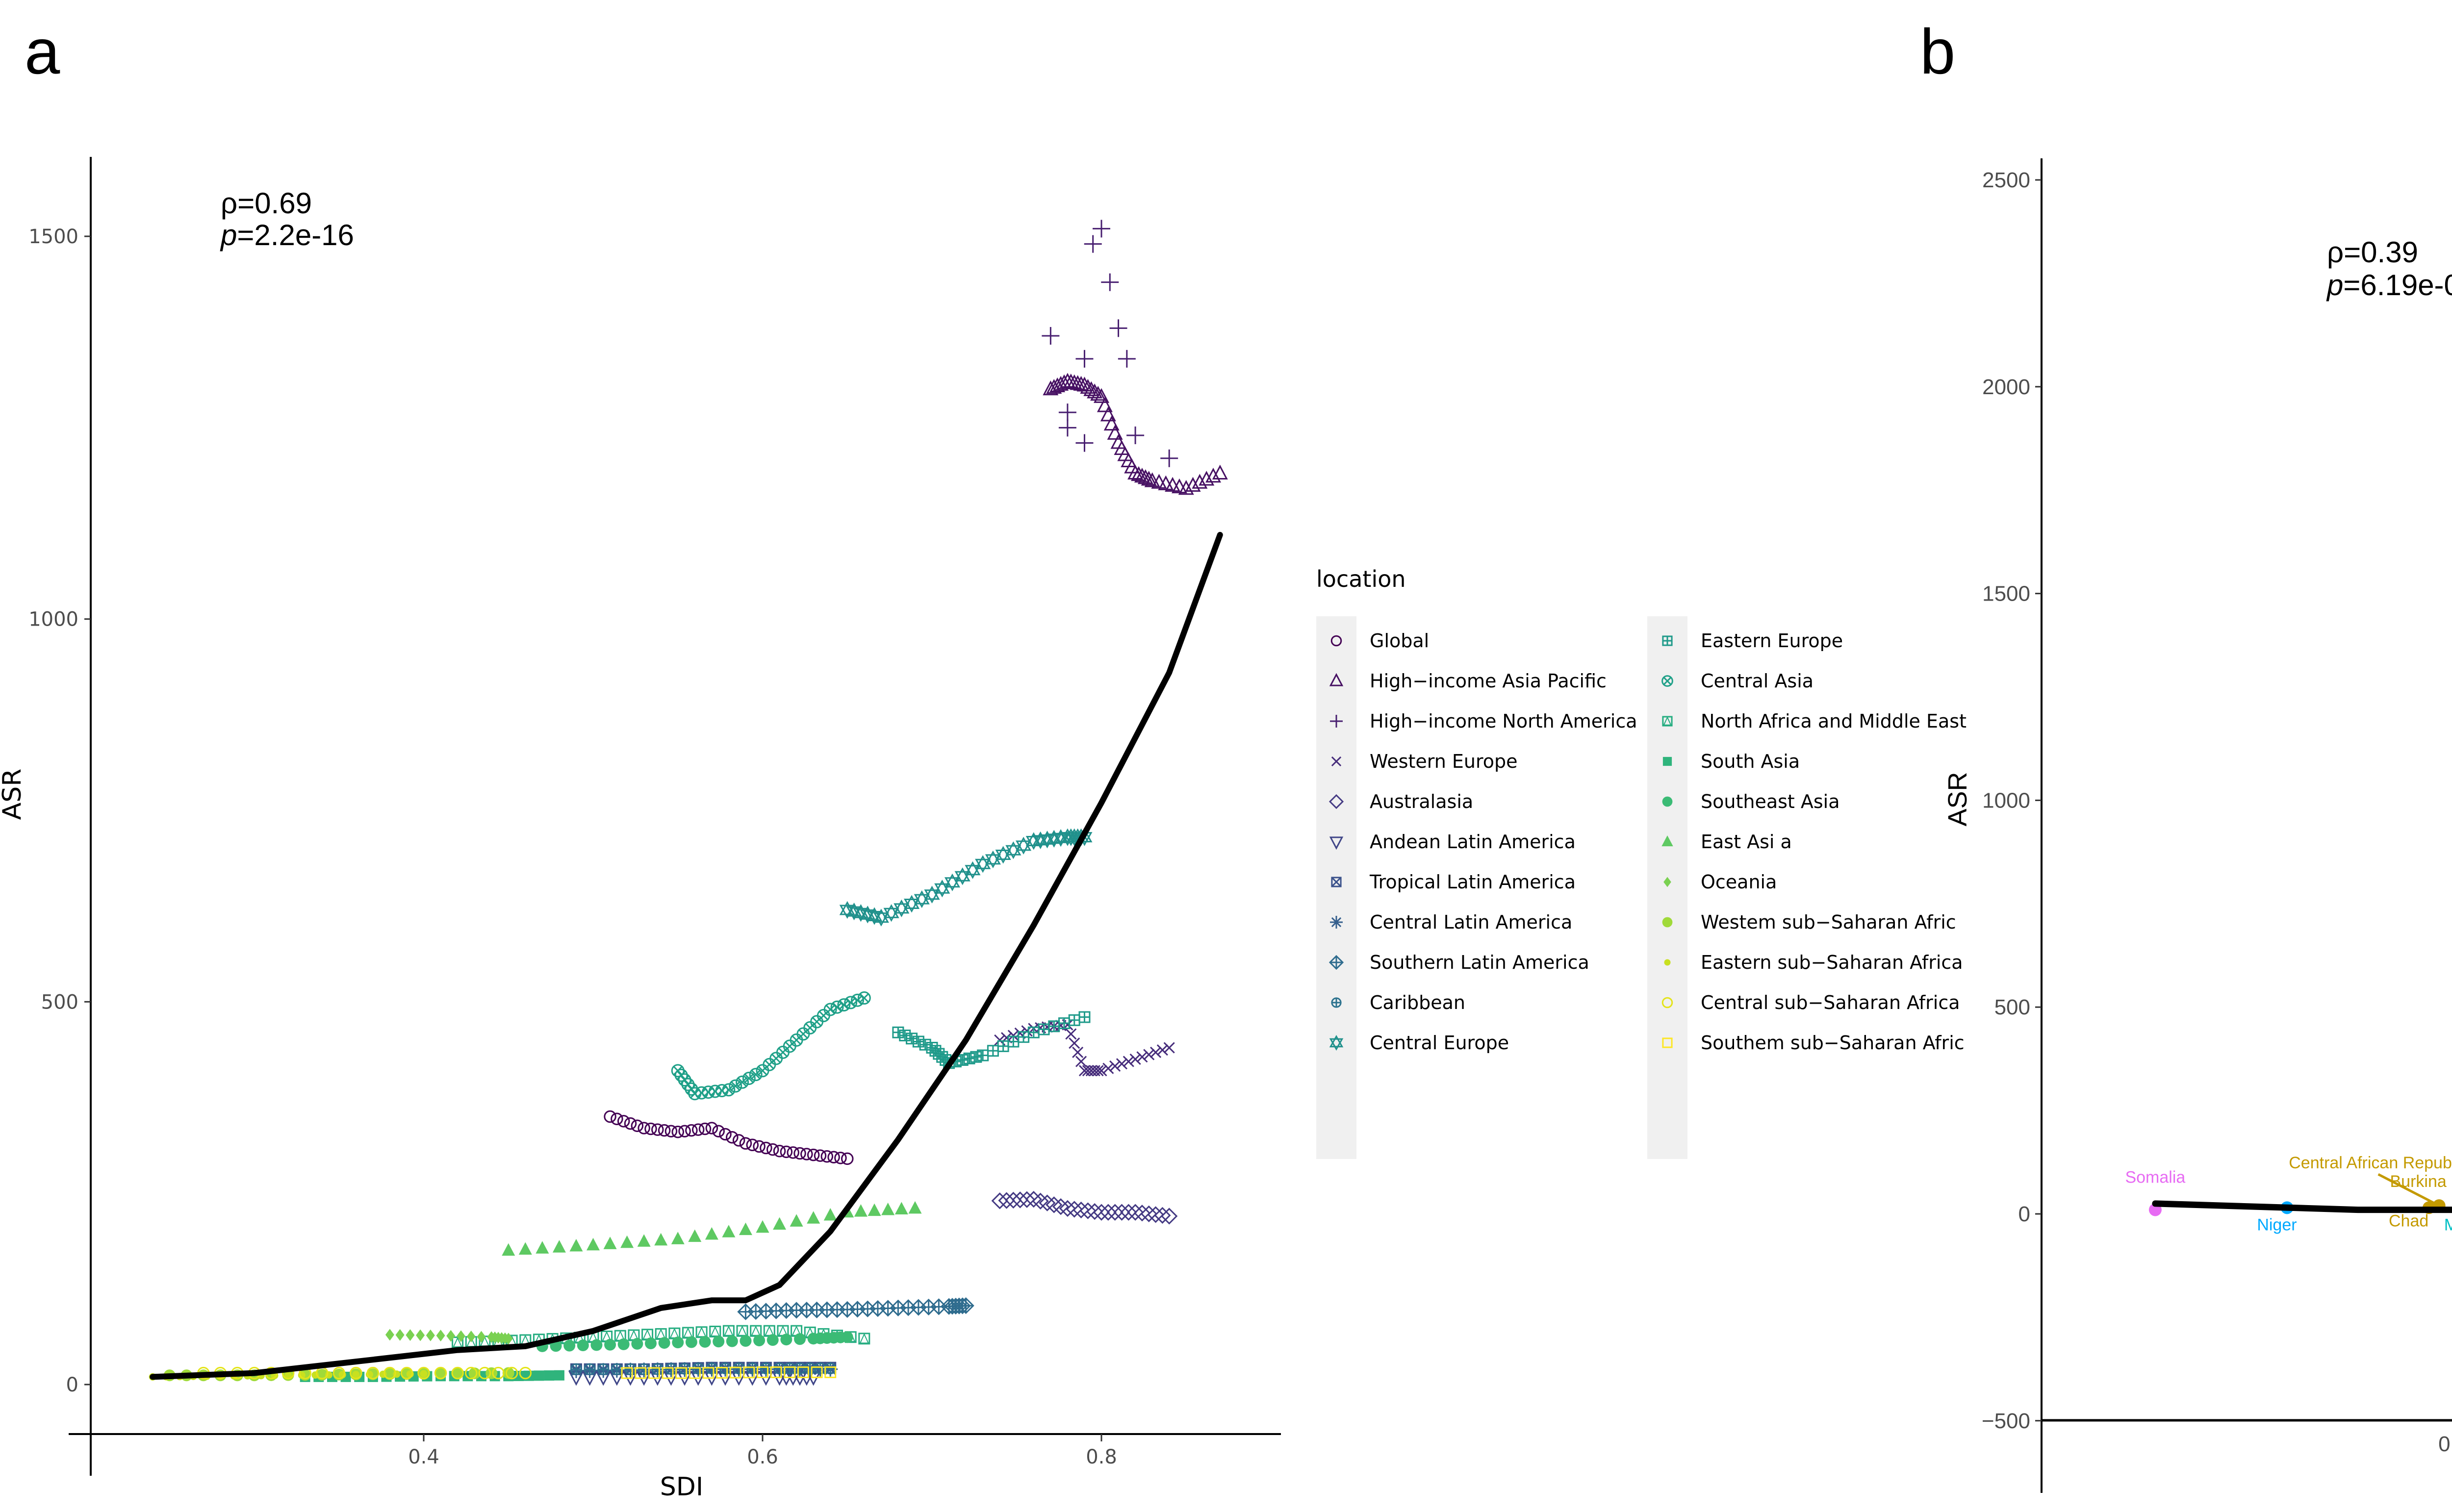 The width and height of the screenshot is (2452, 1512). Describe the element at coordinates (53, 237) in the screenshot. I see `panel-a-y-tick-label: 1500` at that location.